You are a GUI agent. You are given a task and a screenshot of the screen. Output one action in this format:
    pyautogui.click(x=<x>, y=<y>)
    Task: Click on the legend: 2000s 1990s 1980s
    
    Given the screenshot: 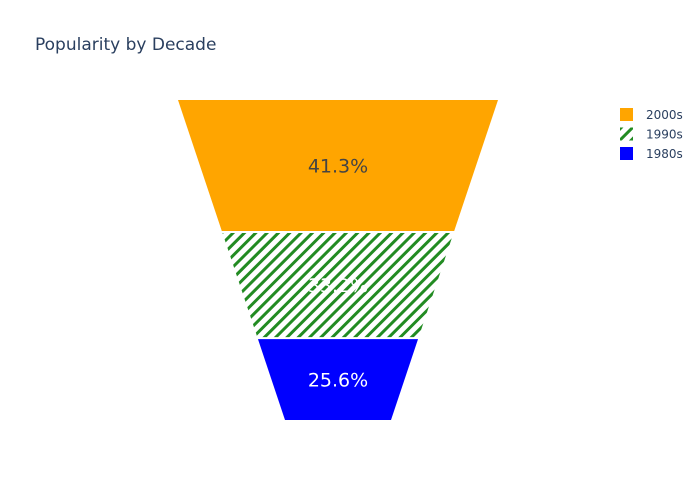 What is the action you would take?
    pyautogui.click(x=651, y=134)
    